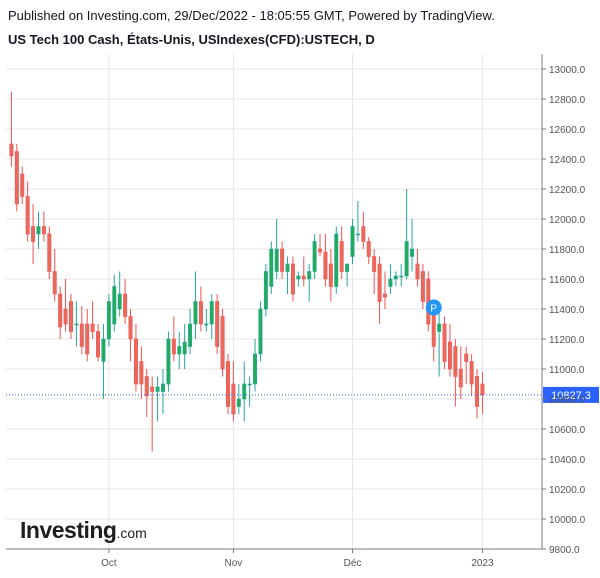 This screenshot has width=600, height=578. I want to click on y-tick-label: 10600.0, so click(567, 430).